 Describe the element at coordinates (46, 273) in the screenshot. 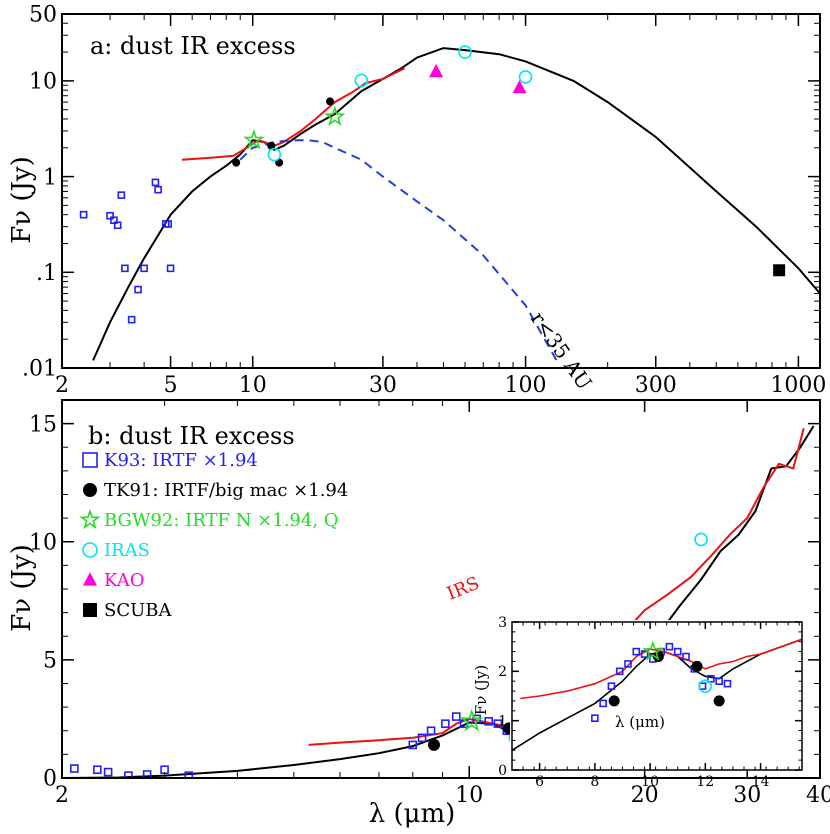

I see `y-tick-label: .1` at that location.